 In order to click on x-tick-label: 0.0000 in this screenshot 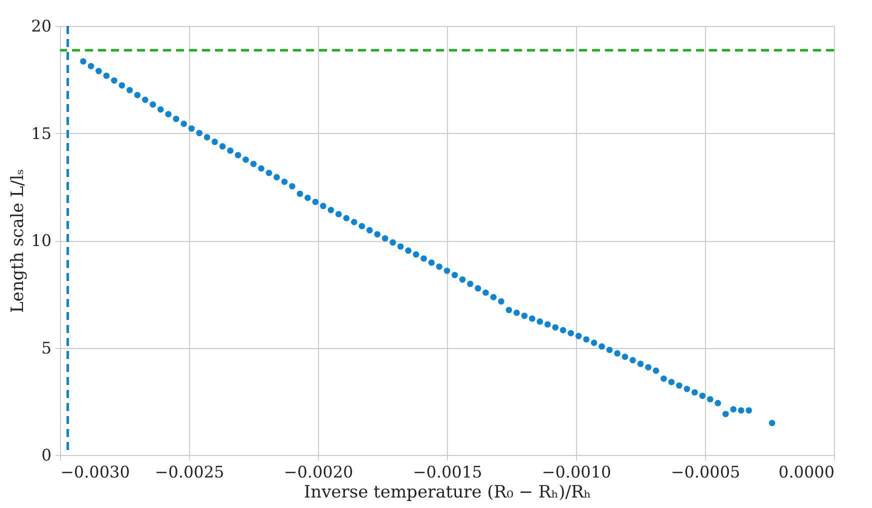, I will do `click(806, 472)`.